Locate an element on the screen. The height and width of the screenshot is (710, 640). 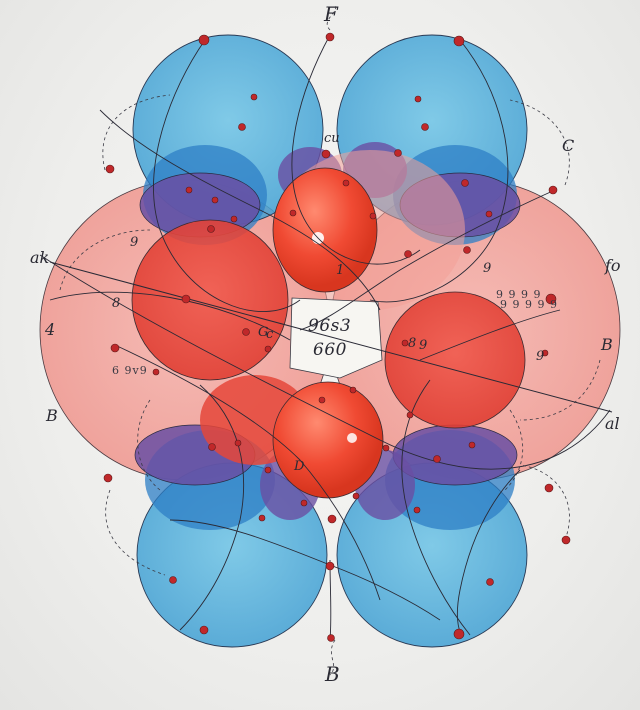
left-inner-label-c: c is located at coordinates (269, 334).